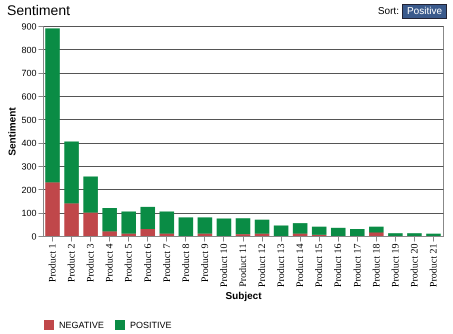  Describe the element at coordinates (186, 263) in the screenshot. I see `x-tick-label: Product 8` at that location.